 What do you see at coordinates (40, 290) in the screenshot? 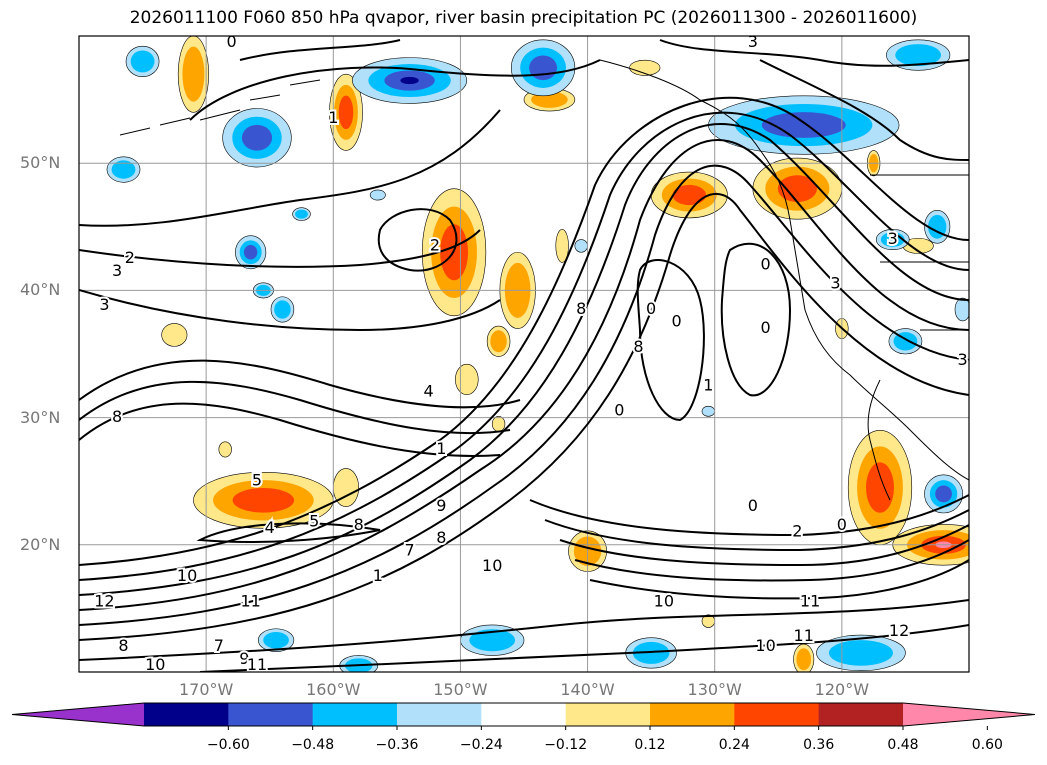
I see `latitude-label: 40°N` at bounding box center [40, 290].